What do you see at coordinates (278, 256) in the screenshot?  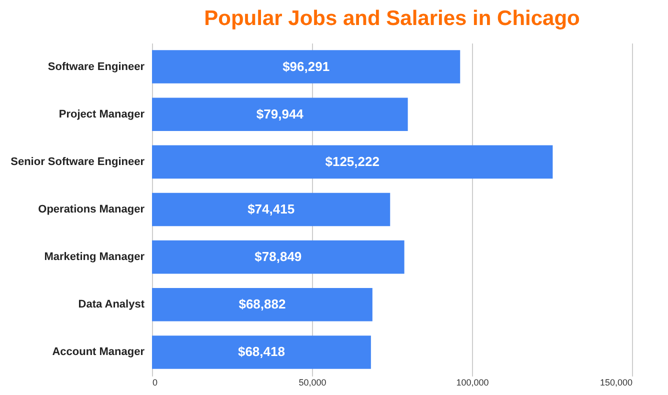 I see `data-label: $78,849` at bounding box center [278, 256].